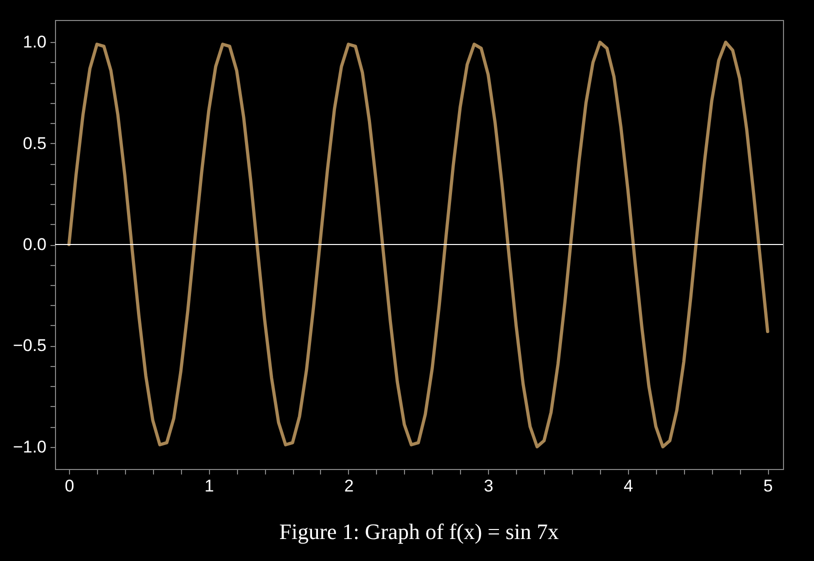 This screenshot has width=814, height=561. What do you see at coordinates (29, 446) in the screenshot?
I see `y-tick-label: −1.0` at bounding box center [29, 446].